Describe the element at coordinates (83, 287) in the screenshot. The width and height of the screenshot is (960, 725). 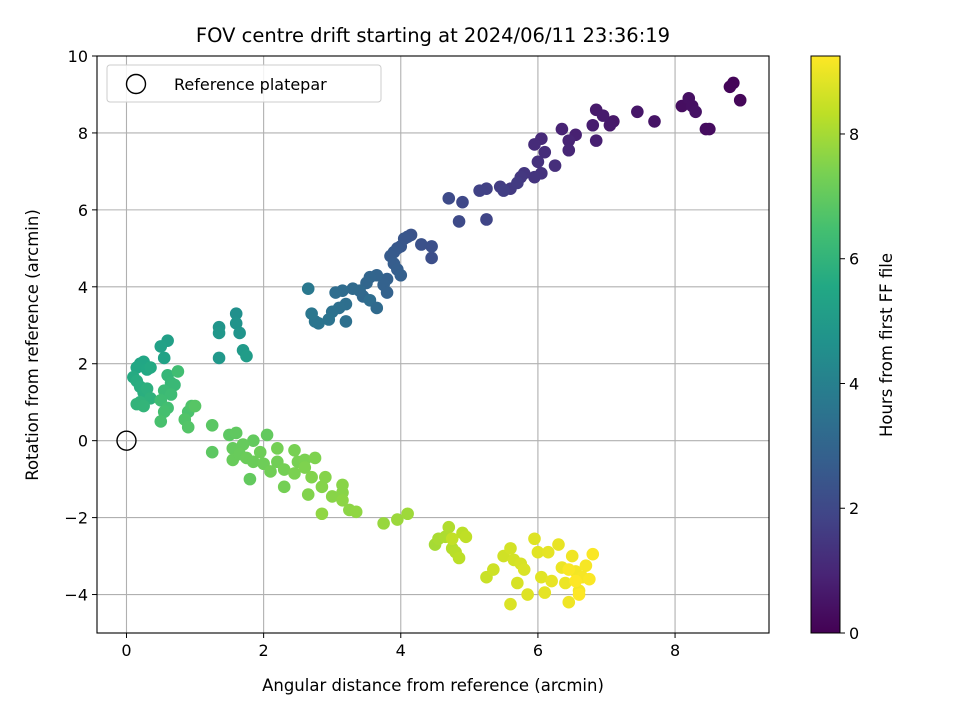
I see `y-tick-label: 4` at that location.